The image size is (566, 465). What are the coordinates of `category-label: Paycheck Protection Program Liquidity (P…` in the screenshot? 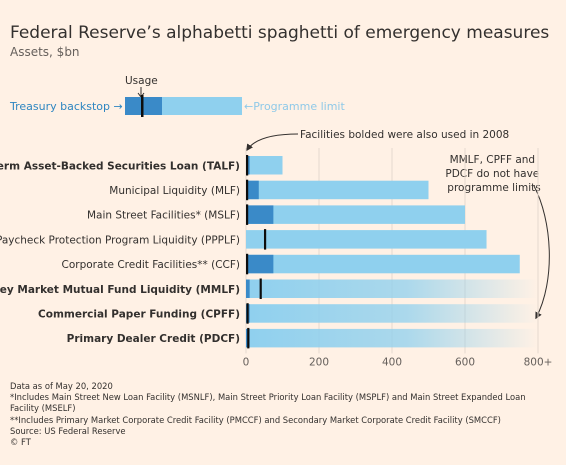 It's located at (120, 240).